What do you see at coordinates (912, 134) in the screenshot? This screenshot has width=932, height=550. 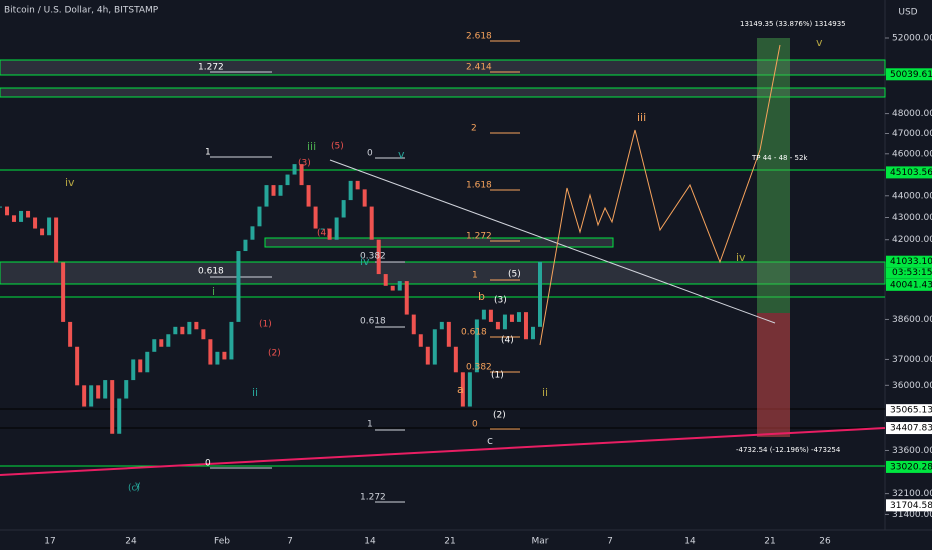 I see `y-tick-label: 47000.00` at bounding box center [912, 134].